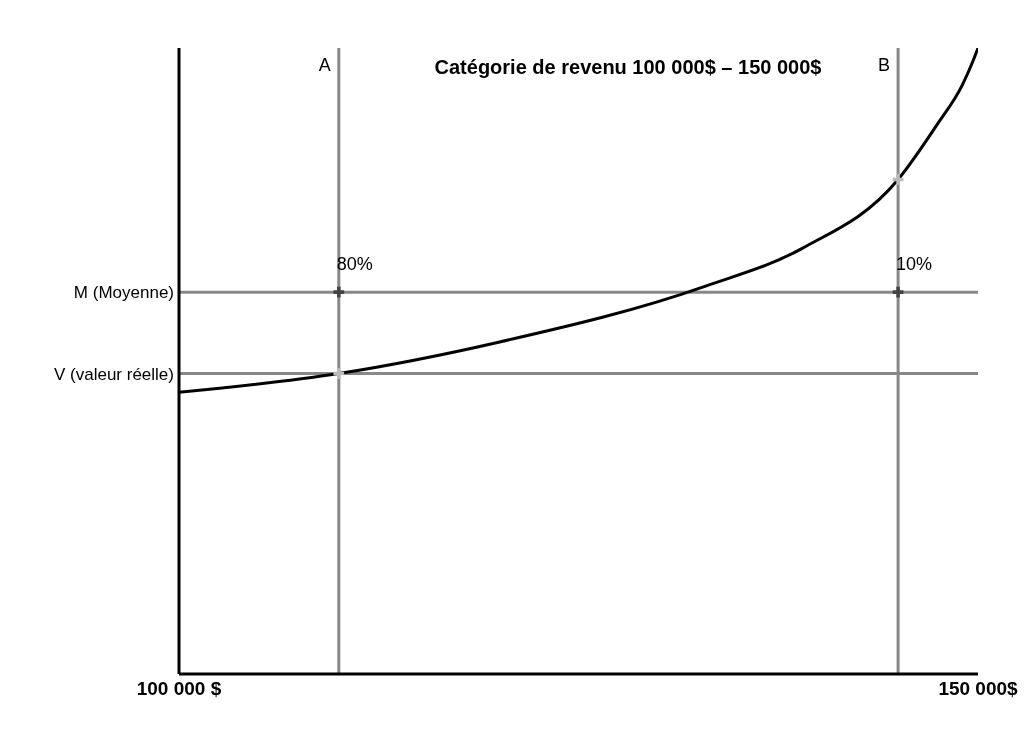 This screenshot has height=742, width=1036. What do you see at coordinates (628, 67) in the screenshot?
I see `chart-title: Catégorie de revenu 100 000$ – 150 000$` at bounding box center [628, 67].